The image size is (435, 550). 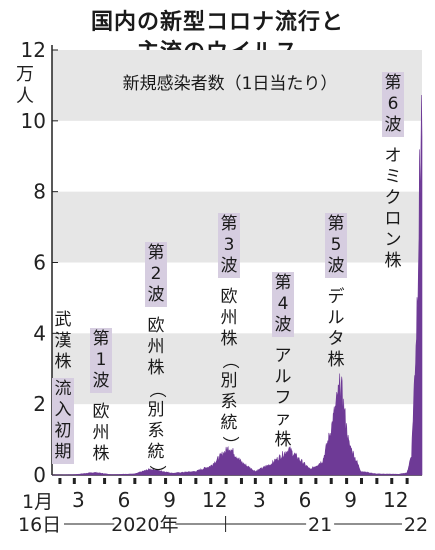 What do you see at coordinates (230, 84) in the screenshot?
I see `chart-subtitle: 新規感染者数（1日当たり）` at bounding box center [230, 84].